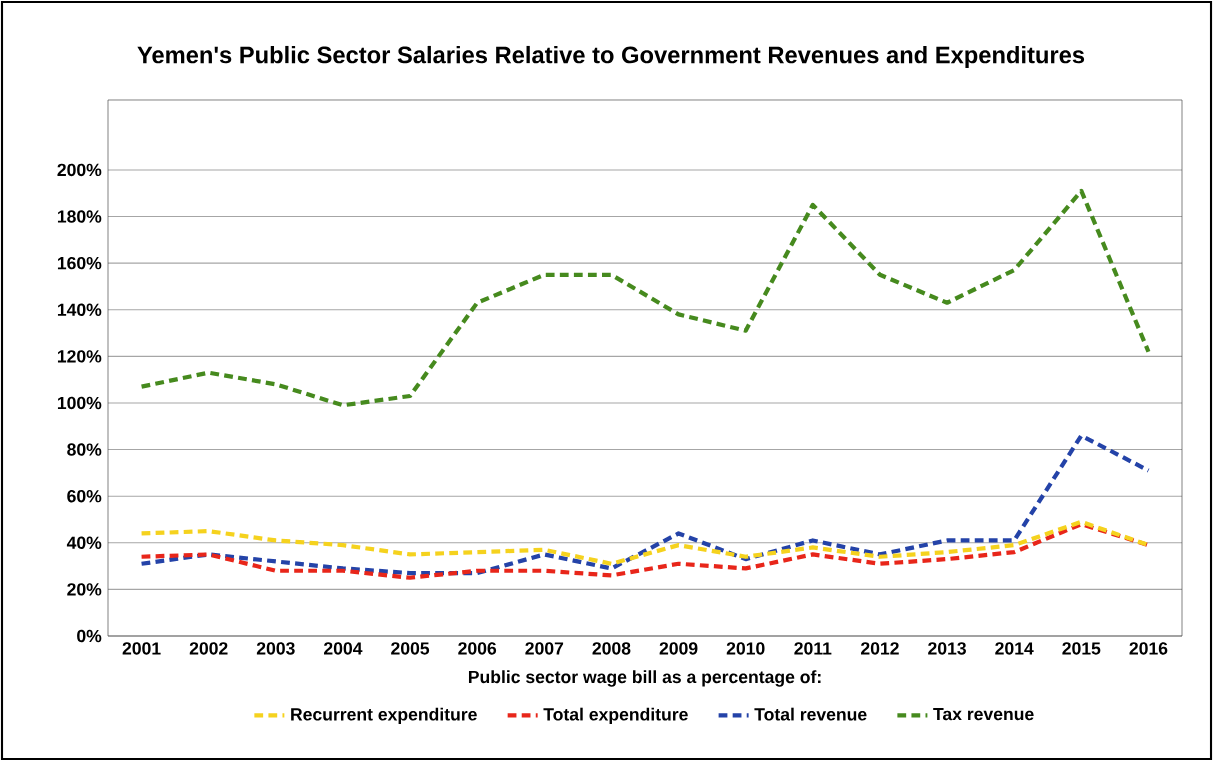 This screenshot has height=761, width=1213. Describe the element at coordinates (745, 648) in the screenshot. I see `x-tick-label: 2010` at that location.